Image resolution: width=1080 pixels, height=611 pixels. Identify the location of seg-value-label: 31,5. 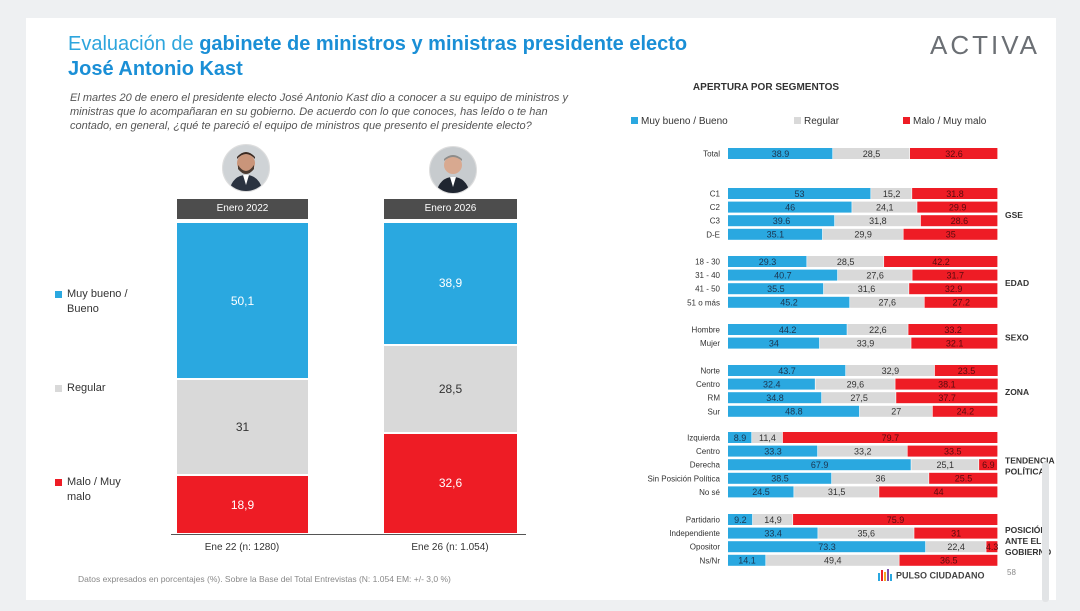
(837, 492).